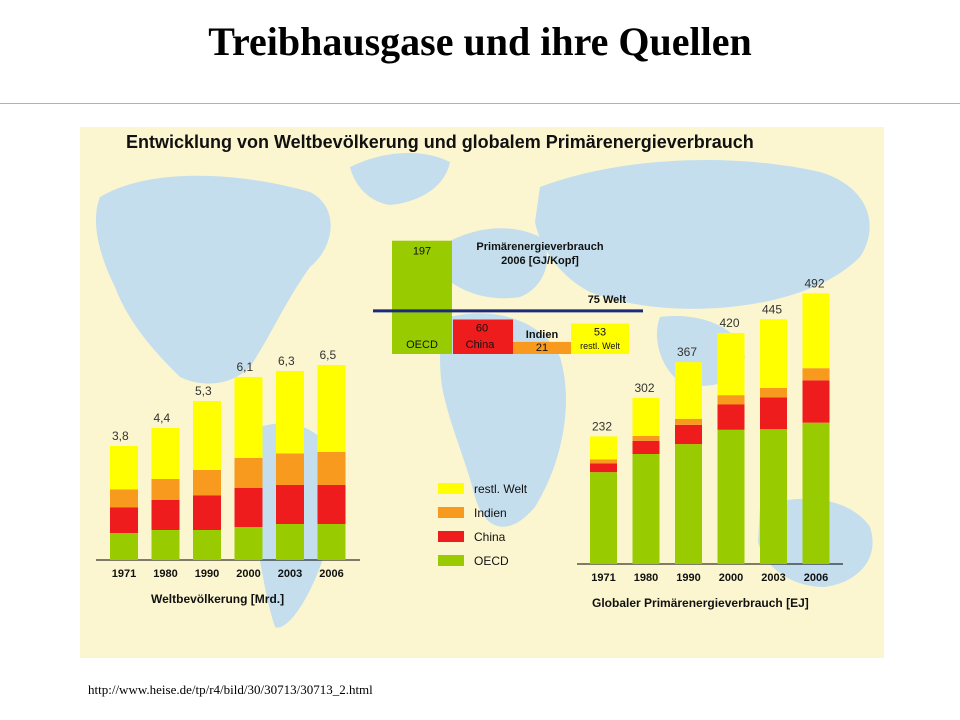  What do you see at coordinates (286, 361) in the screenshot?
I see `population-total-label-2003: 6,3` at bounding box center [286, 361].